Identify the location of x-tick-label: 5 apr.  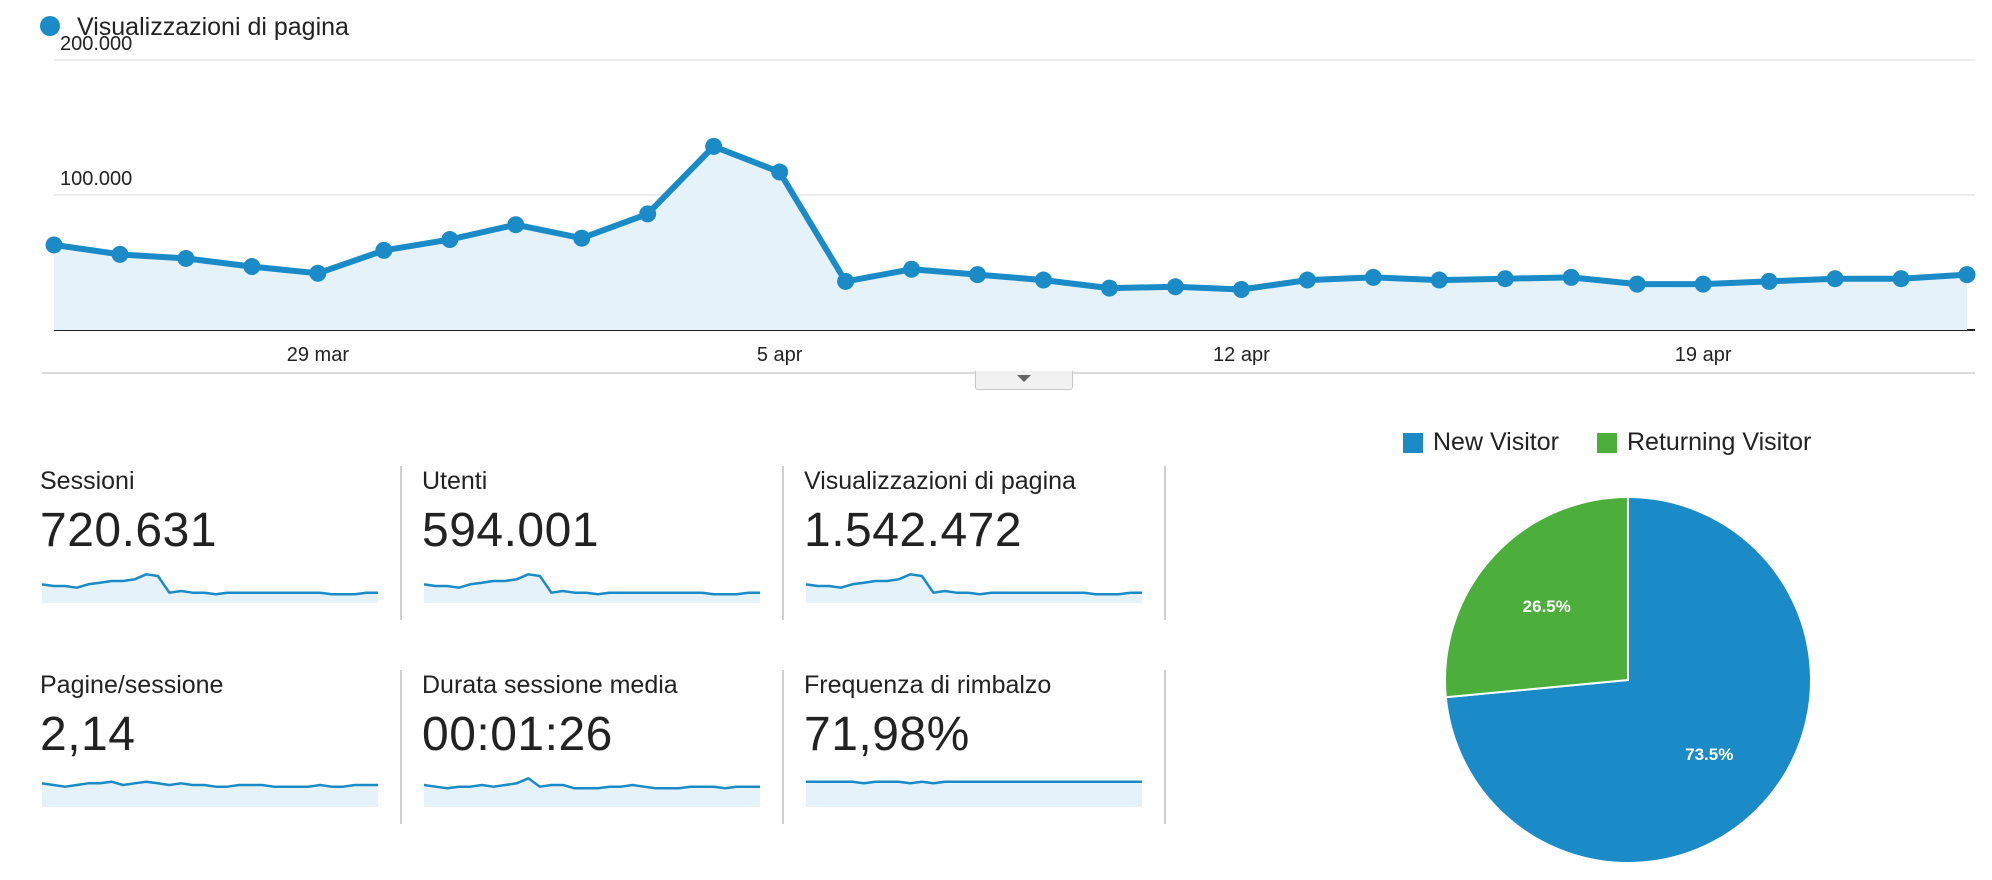
(780, 355).